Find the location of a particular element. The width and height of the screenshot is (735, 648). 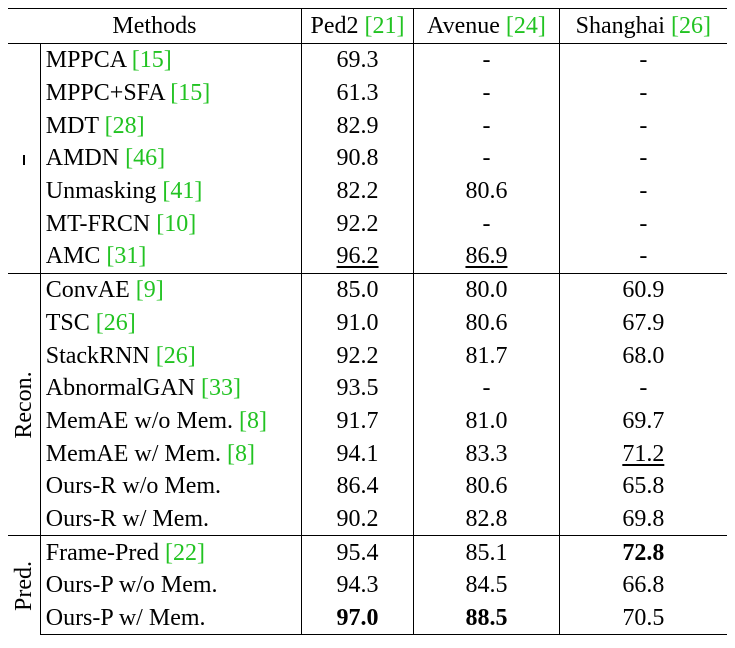

score-cell-ped2: 85.0 is located at coordinates (358, 289).